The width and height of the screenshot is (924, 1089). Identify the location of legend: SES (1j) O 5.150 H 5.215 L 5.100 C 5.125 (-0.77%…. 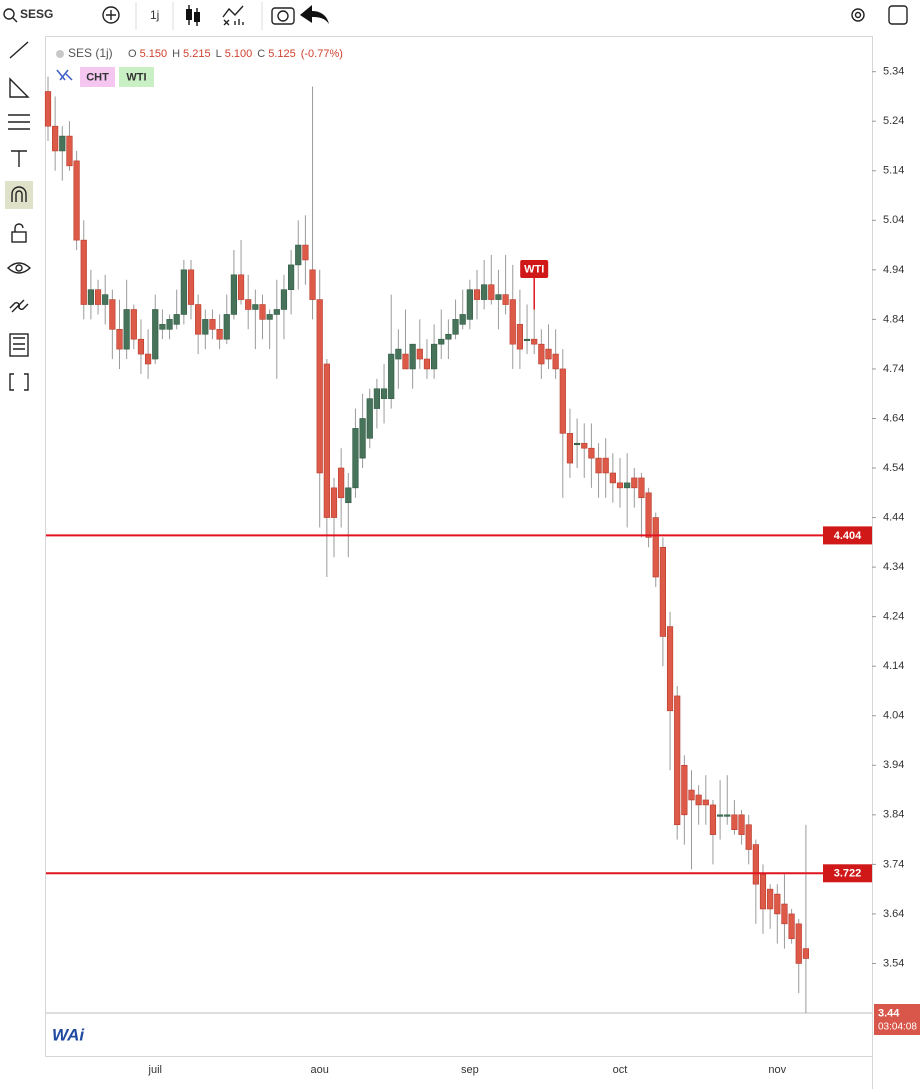
(199, 53).